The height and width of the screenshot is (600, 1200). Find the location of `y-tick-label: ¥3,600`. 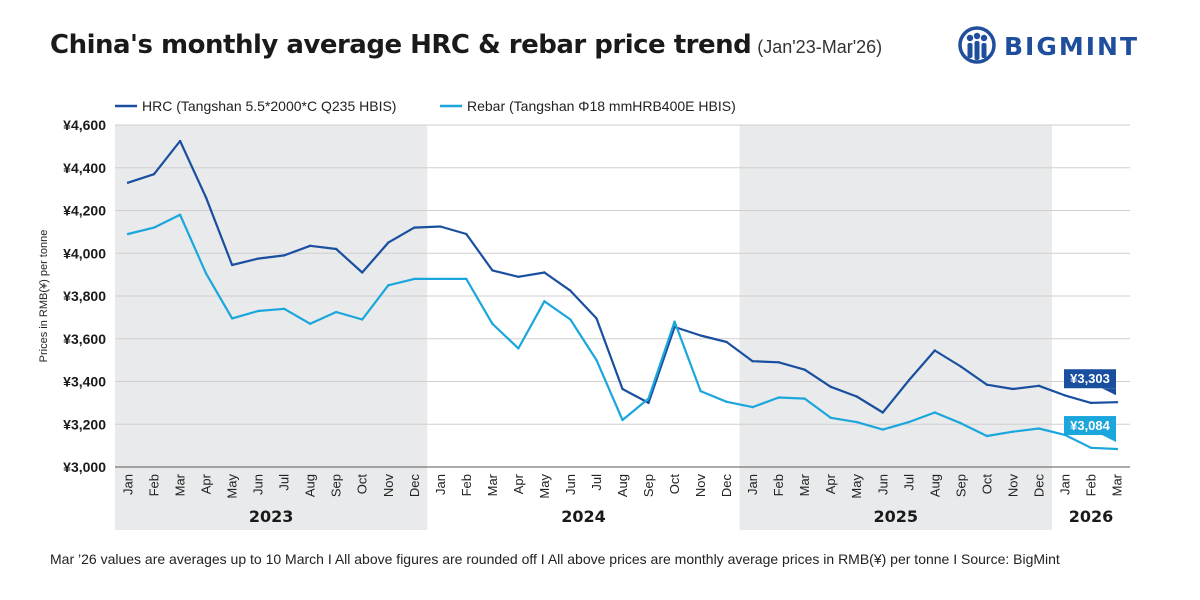

y-tick-label: ¥3,600 is located at coordinates (84, 339).